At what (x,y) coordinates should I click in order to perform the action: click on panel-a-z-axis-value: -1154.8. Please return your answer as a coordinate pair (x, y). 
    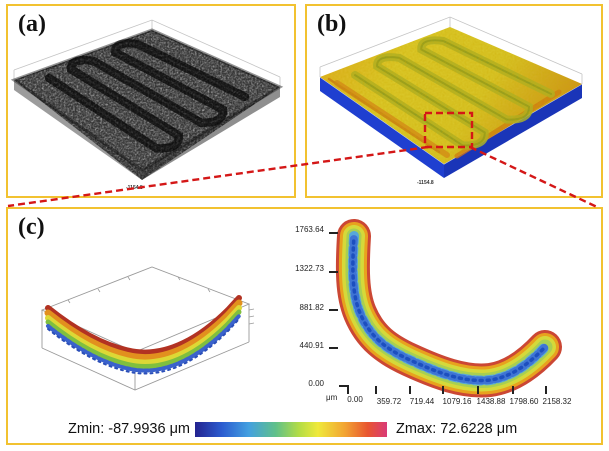
    Looking at the image, I should click on (134, 188).